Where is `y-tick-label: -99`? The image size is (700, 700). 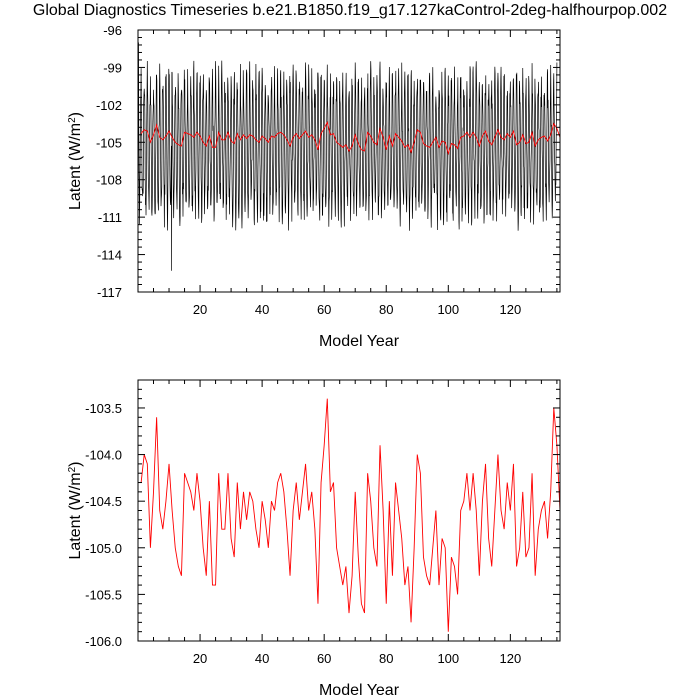 y-tick-label: -99 is located at coordinates (112, 67).